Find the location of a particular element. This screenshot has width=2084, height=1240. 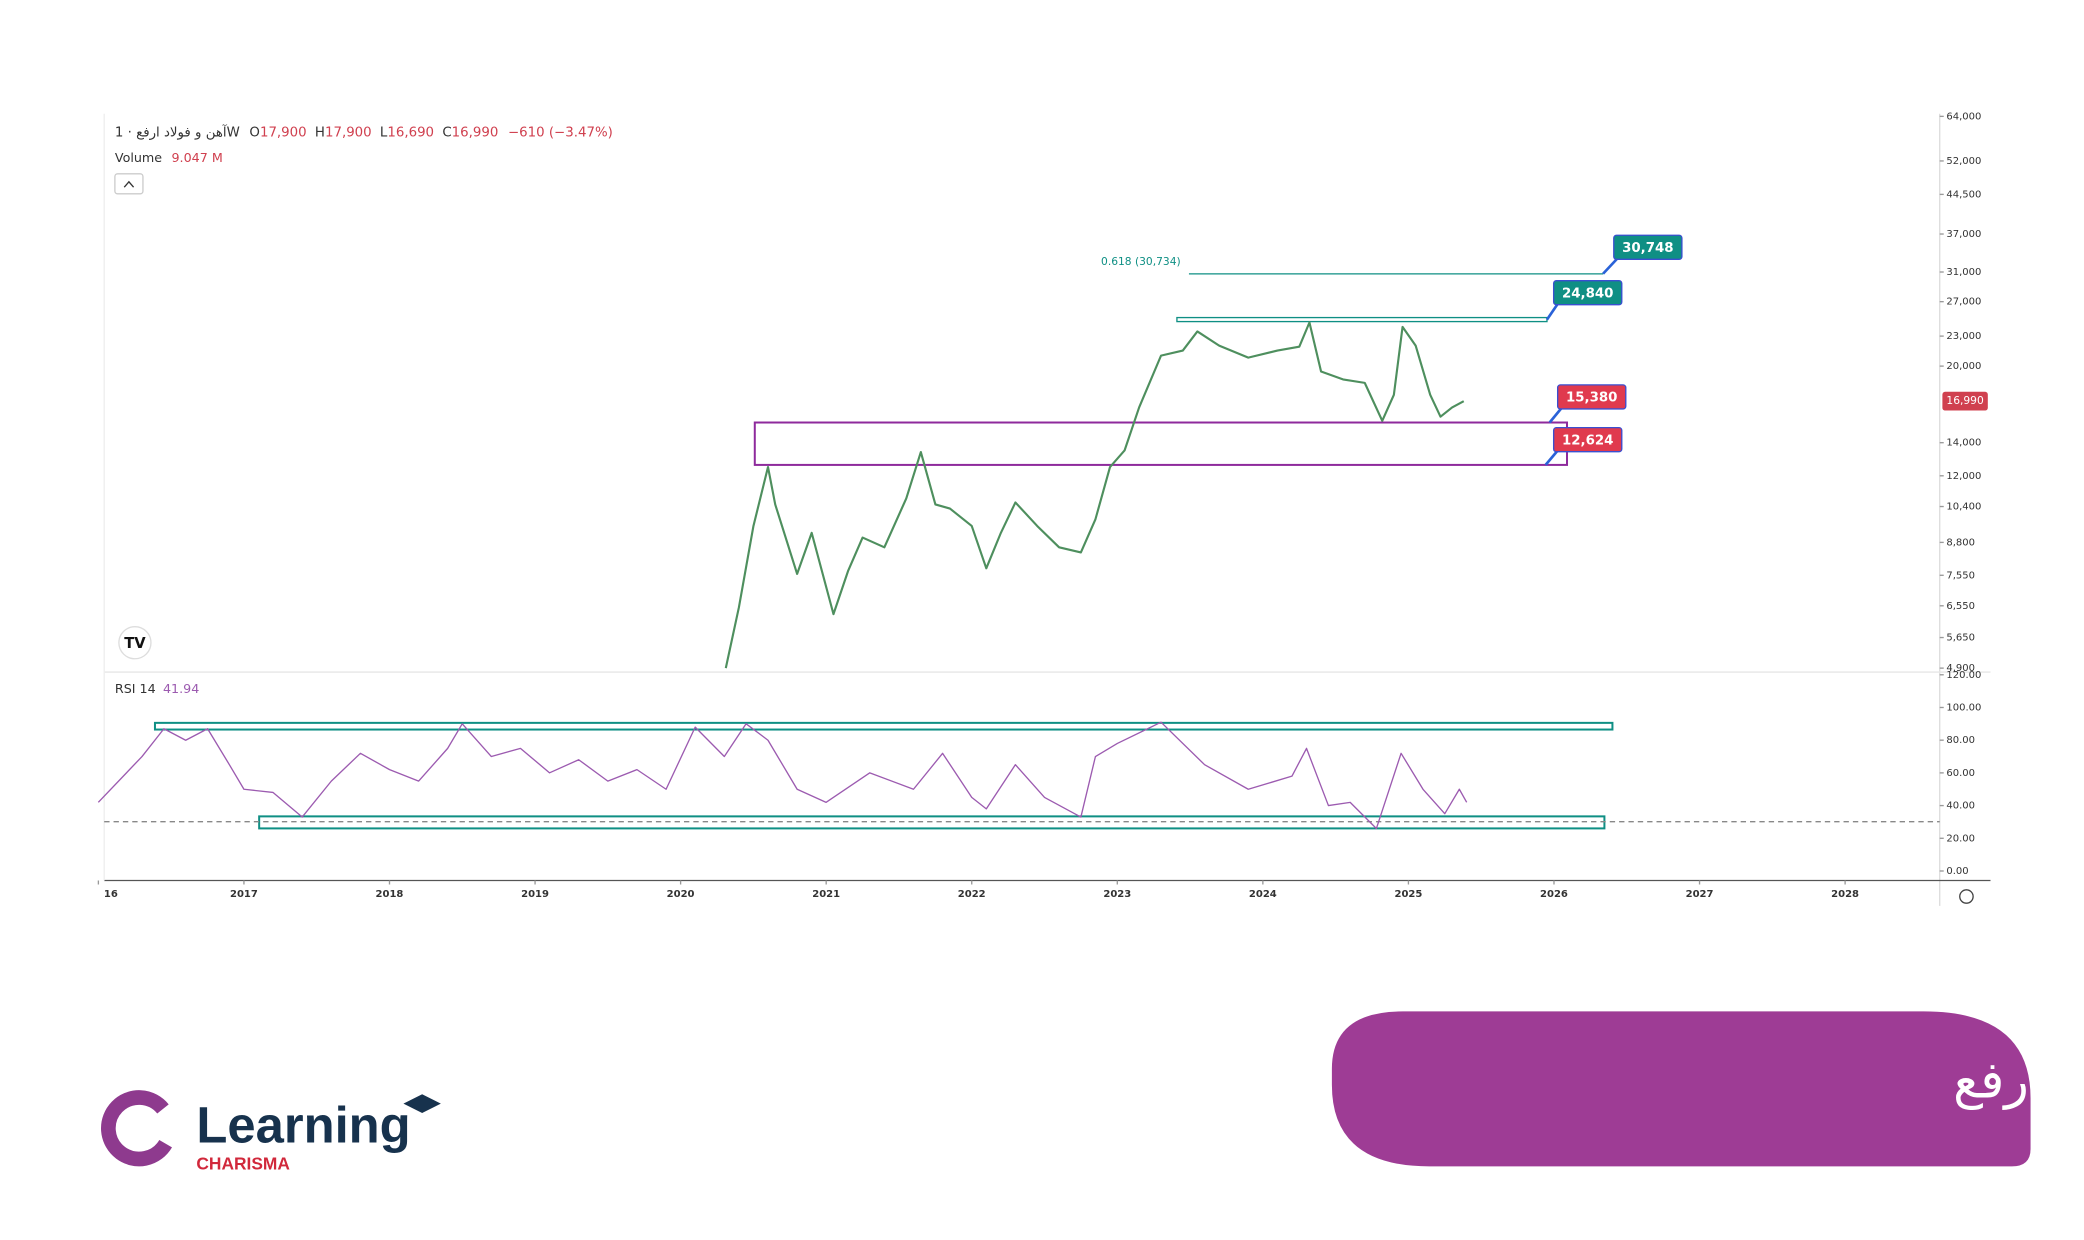

logo-cap is located at coordinates (422, 1103).